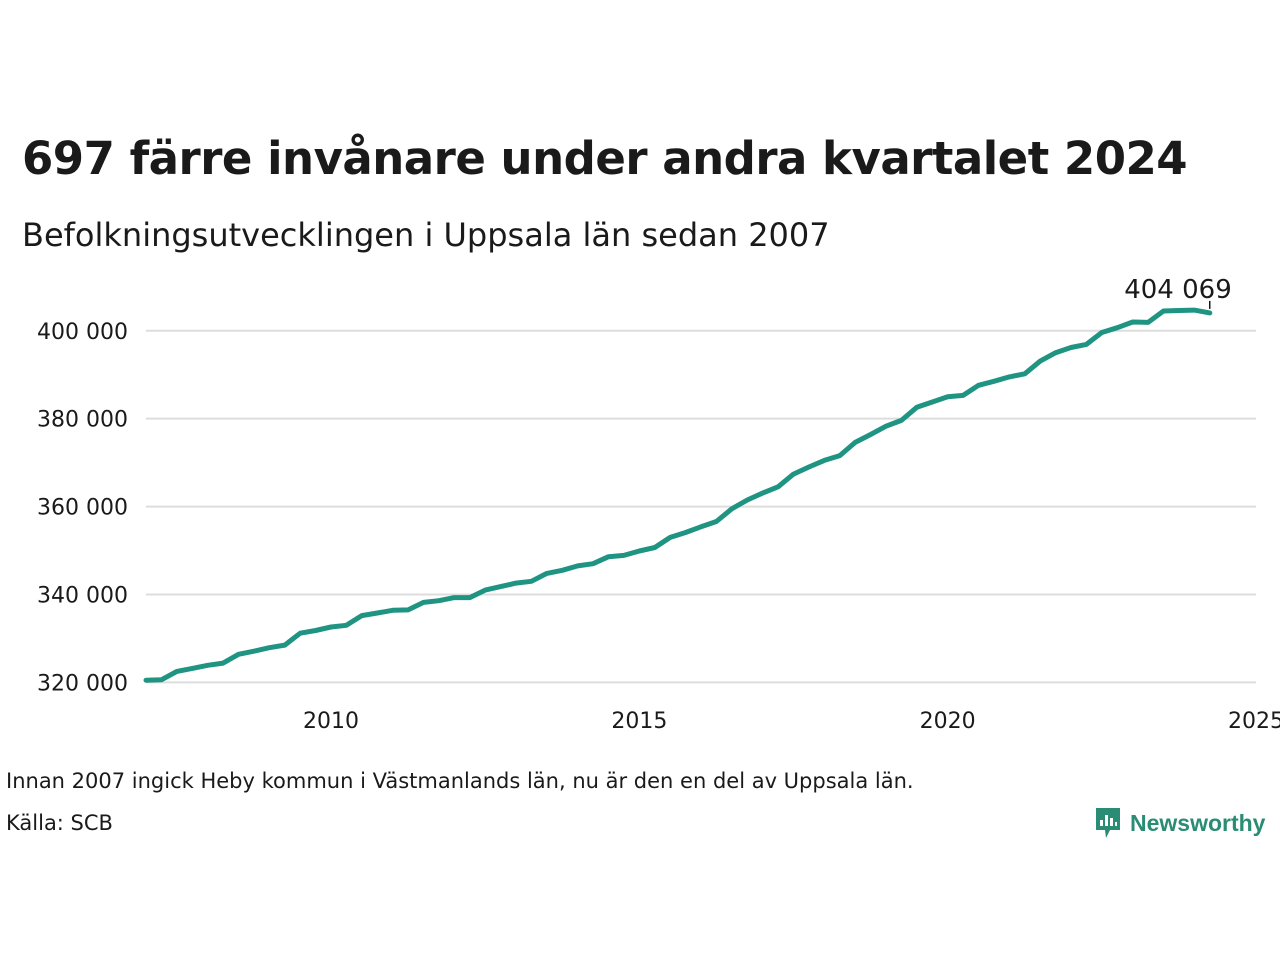  What do you see at coordinates (639, 721) in the screenshot?
I see `x-tick-label: 2015` at bounding box center [639, 721].